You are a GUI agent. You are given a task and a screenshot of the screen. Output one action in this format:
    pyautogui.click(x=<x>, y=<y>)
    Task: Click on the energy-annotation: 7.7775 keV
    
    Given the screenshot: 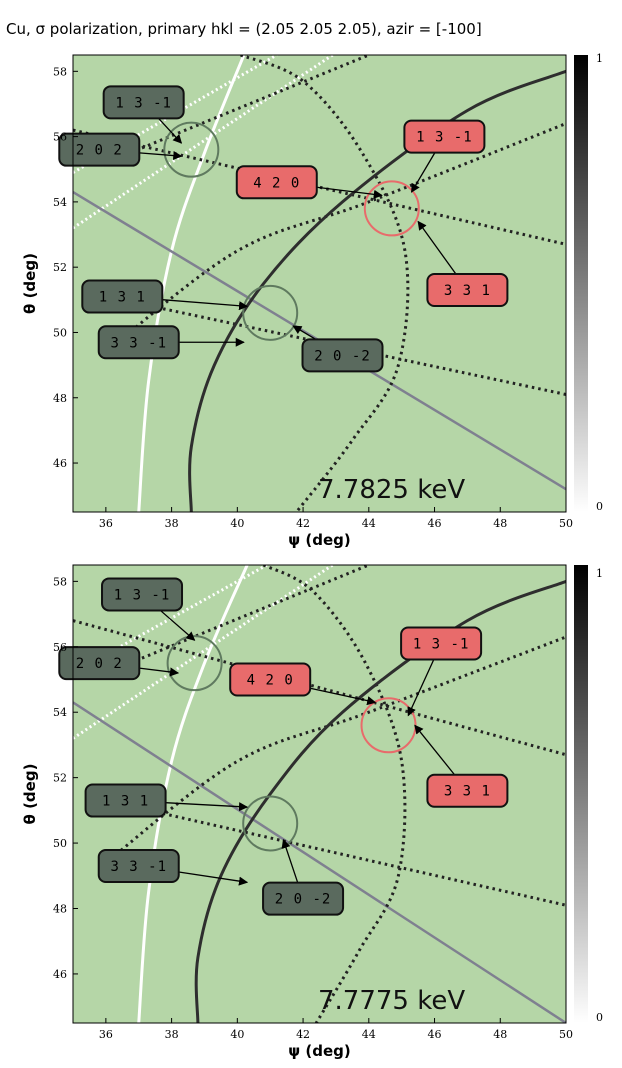 What is the action you would take?
    pyautogui.click(x=391, y=1001)
    